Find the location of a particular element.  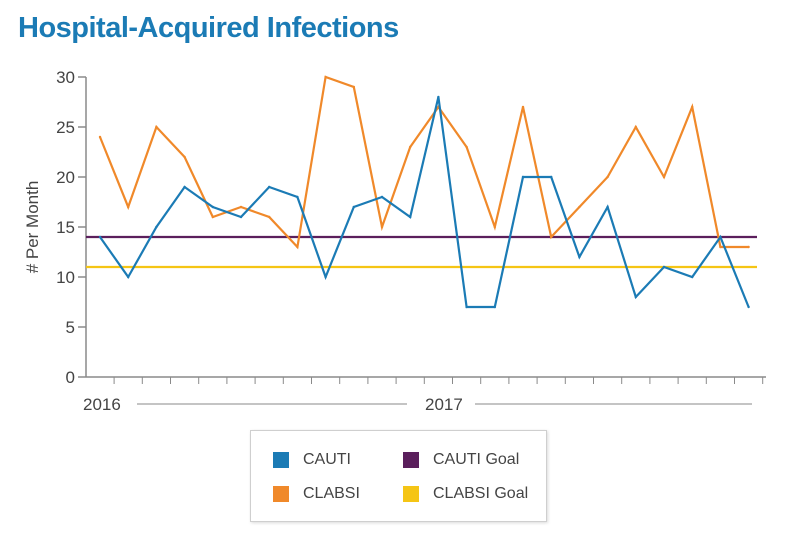

chart-title: Hospital-Acquired Infections is located at coordinates (208, 28).